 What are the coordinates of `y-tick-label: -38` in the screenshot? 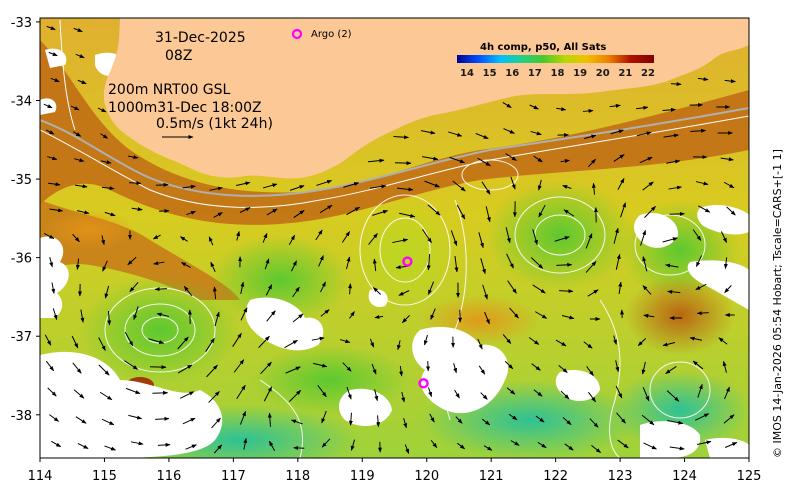 It's located at (21, 416).